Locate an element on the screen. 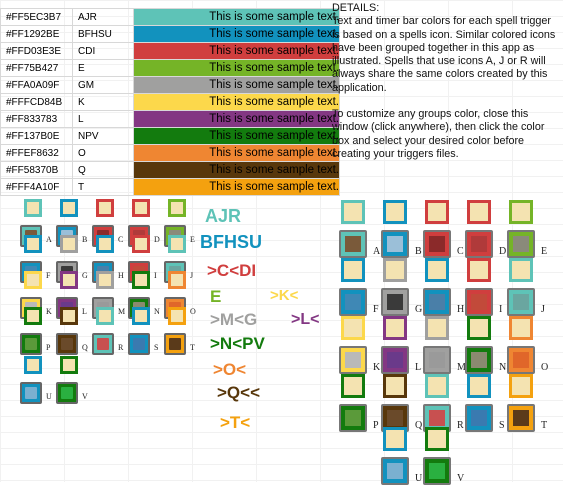 The height and width of the screenshot is (485, 563). icon-letter: O is located at coordinates (545, 367).